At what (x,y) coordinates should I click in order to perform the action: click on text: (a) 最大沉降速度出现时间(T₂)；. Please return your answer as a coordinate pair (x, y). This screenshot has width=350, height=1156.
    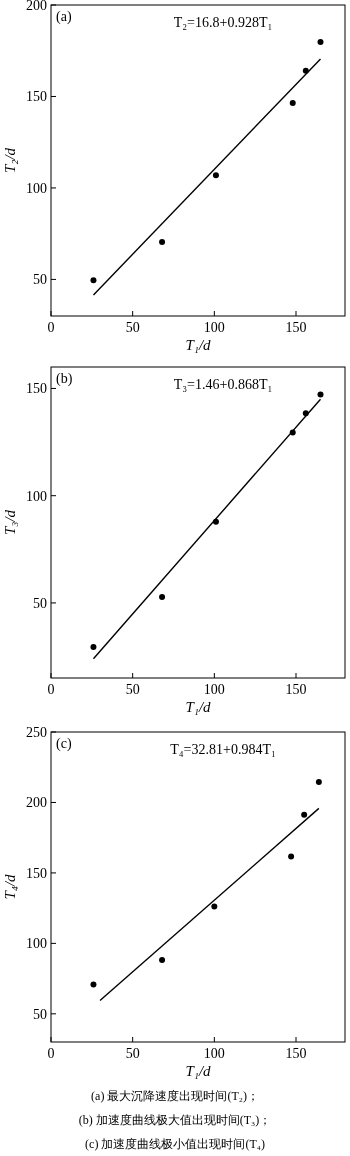
    Looking at the image, I should click on (175, 1096).